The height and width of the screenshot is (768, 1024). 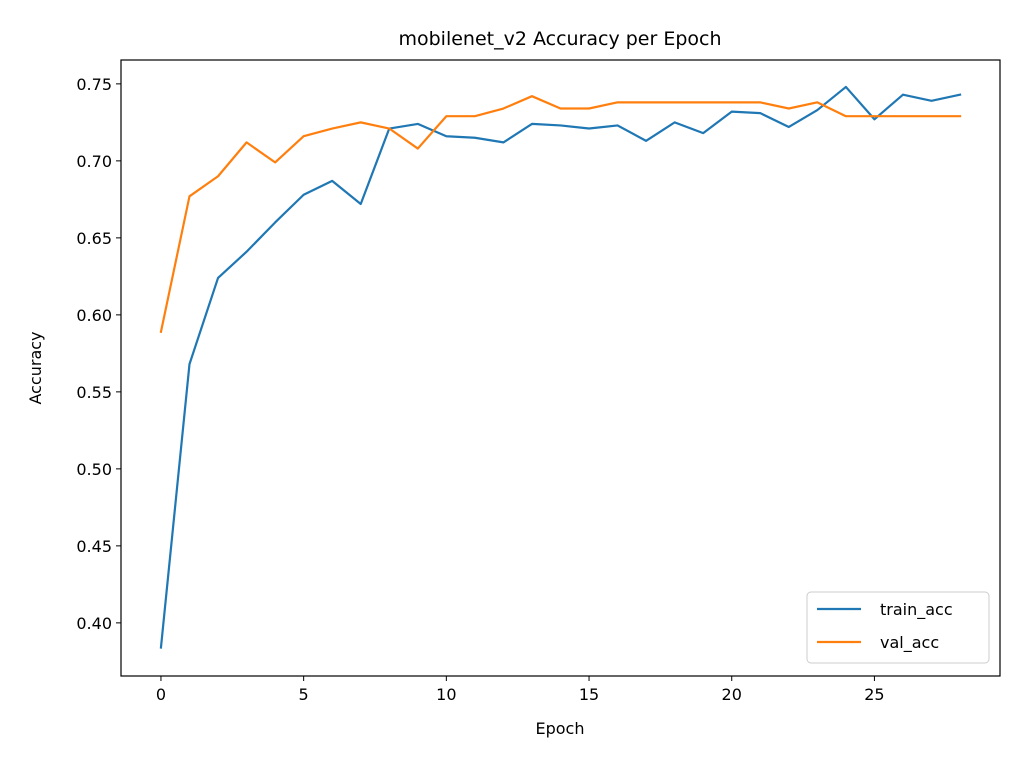 I want to click on x-tick-label: 25, so click(x=874, y=694).